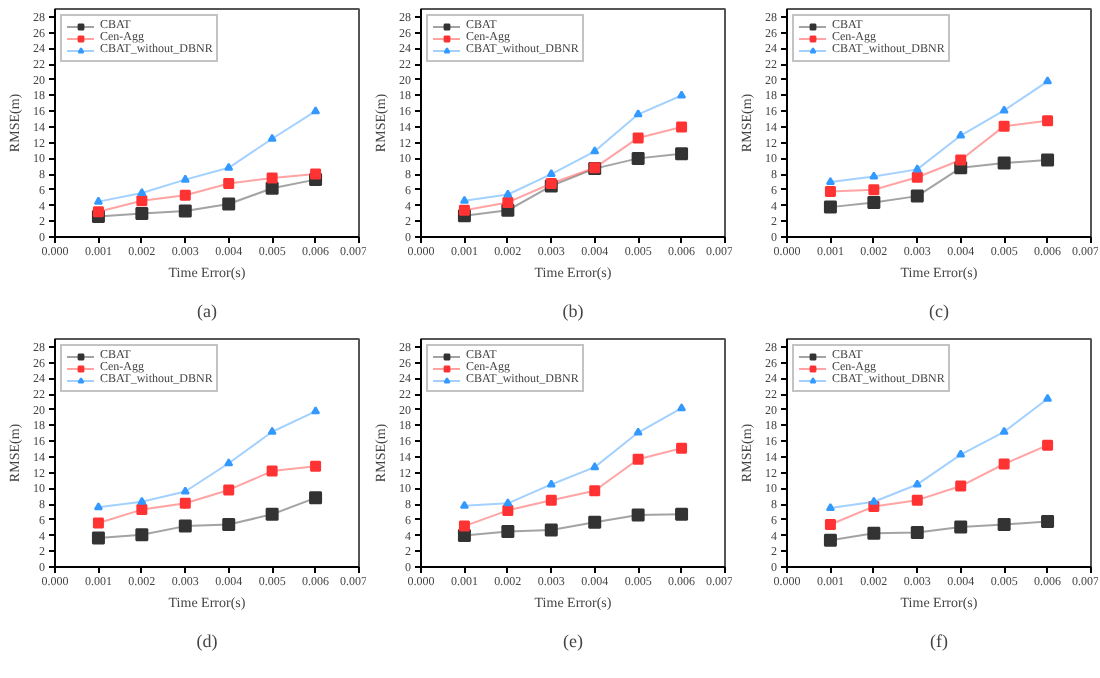 The image size is (1100, 678). What do you see at coordinates (207, 311) in the screenshot?
I see `text: (a)` at bounding box center [207, 311].